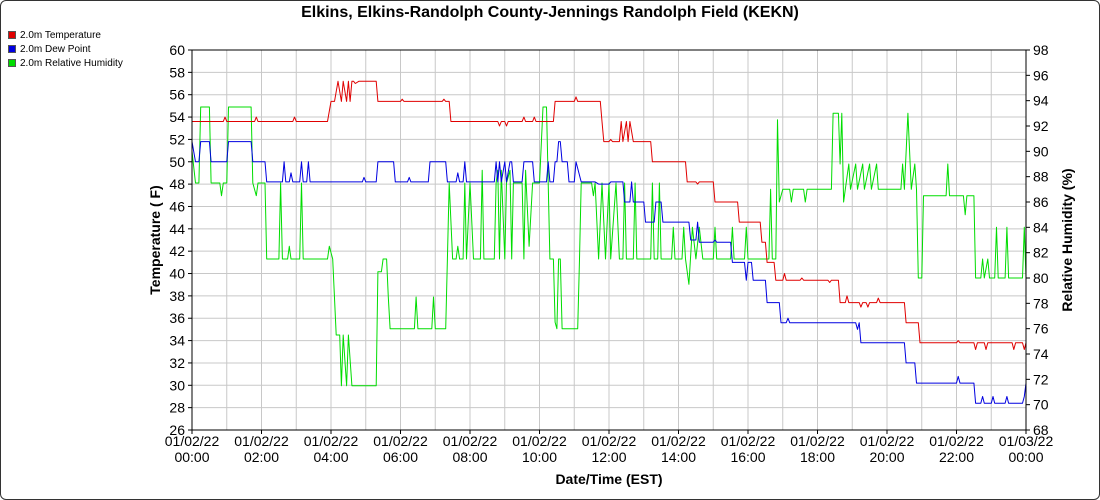  What do you see at coordinates (1041, 126) in the screenshot?
I see `y2-tick-label: 92` at bounding box center [1041, 126].